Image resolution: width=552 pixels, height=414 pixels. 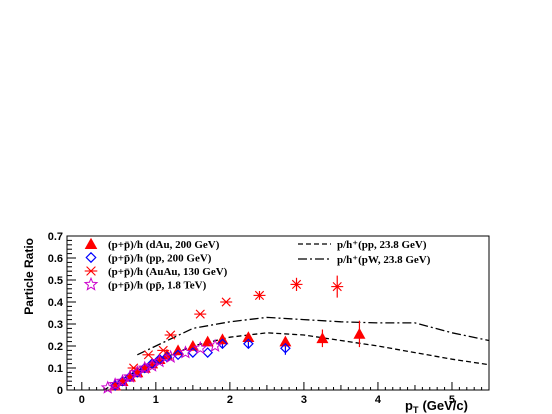 I want to click on x-tick-label: 1, so click(x=156, y=400).